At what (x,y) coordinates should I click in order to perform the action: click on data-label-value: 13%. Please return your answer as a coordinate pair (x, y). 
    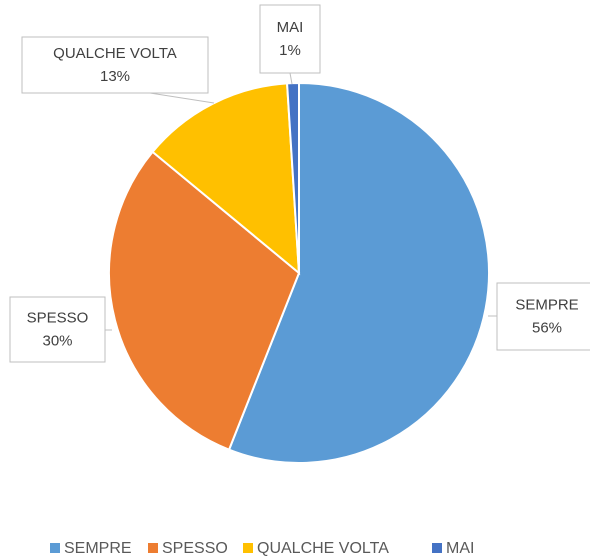
    Looking at the image, I should click on (115, 76).